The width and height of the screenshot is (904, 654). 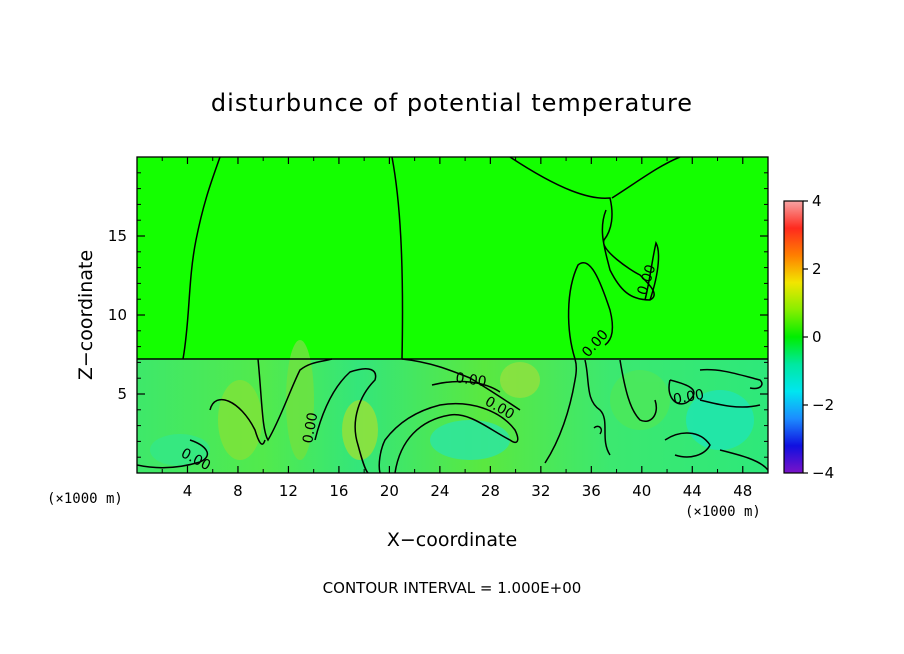 What do you see at coordinates (338, 491) in the screenshot?
I see `x-tick-label: 16` at bounding box center [338, 491].